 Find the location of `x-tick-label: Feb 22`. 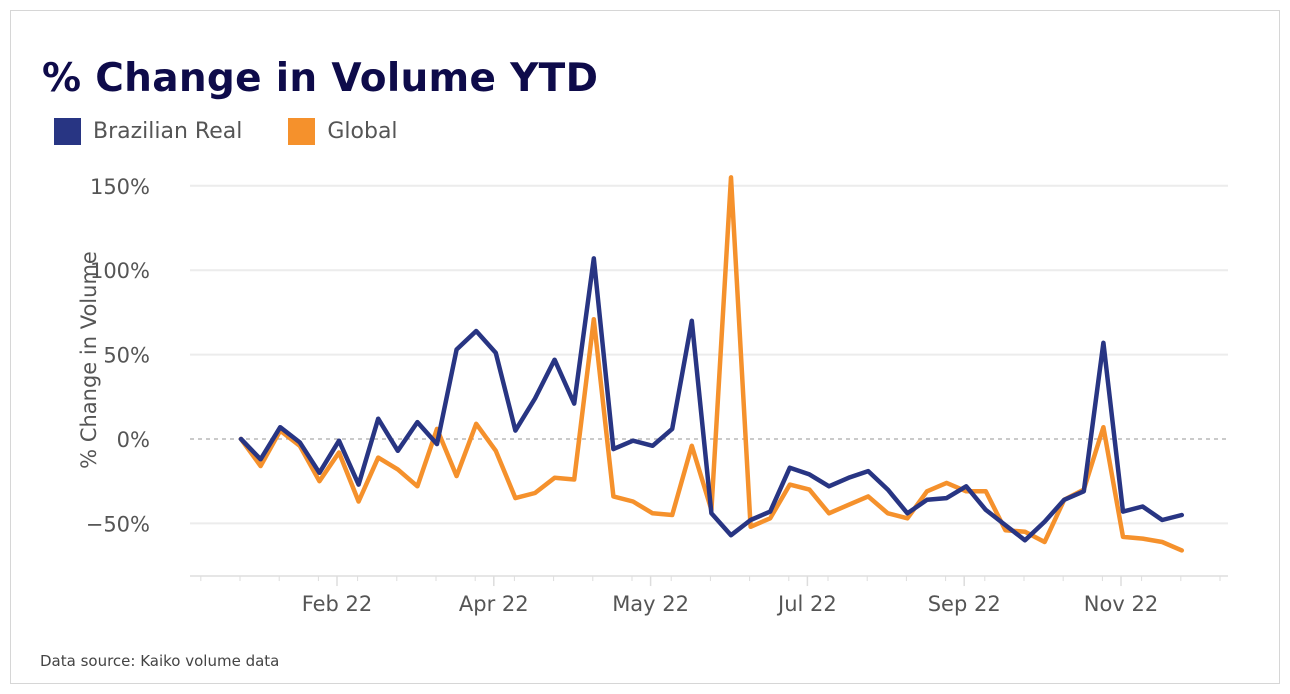

x-tick-label: Feb 22 is located at coordinates (337, 604).